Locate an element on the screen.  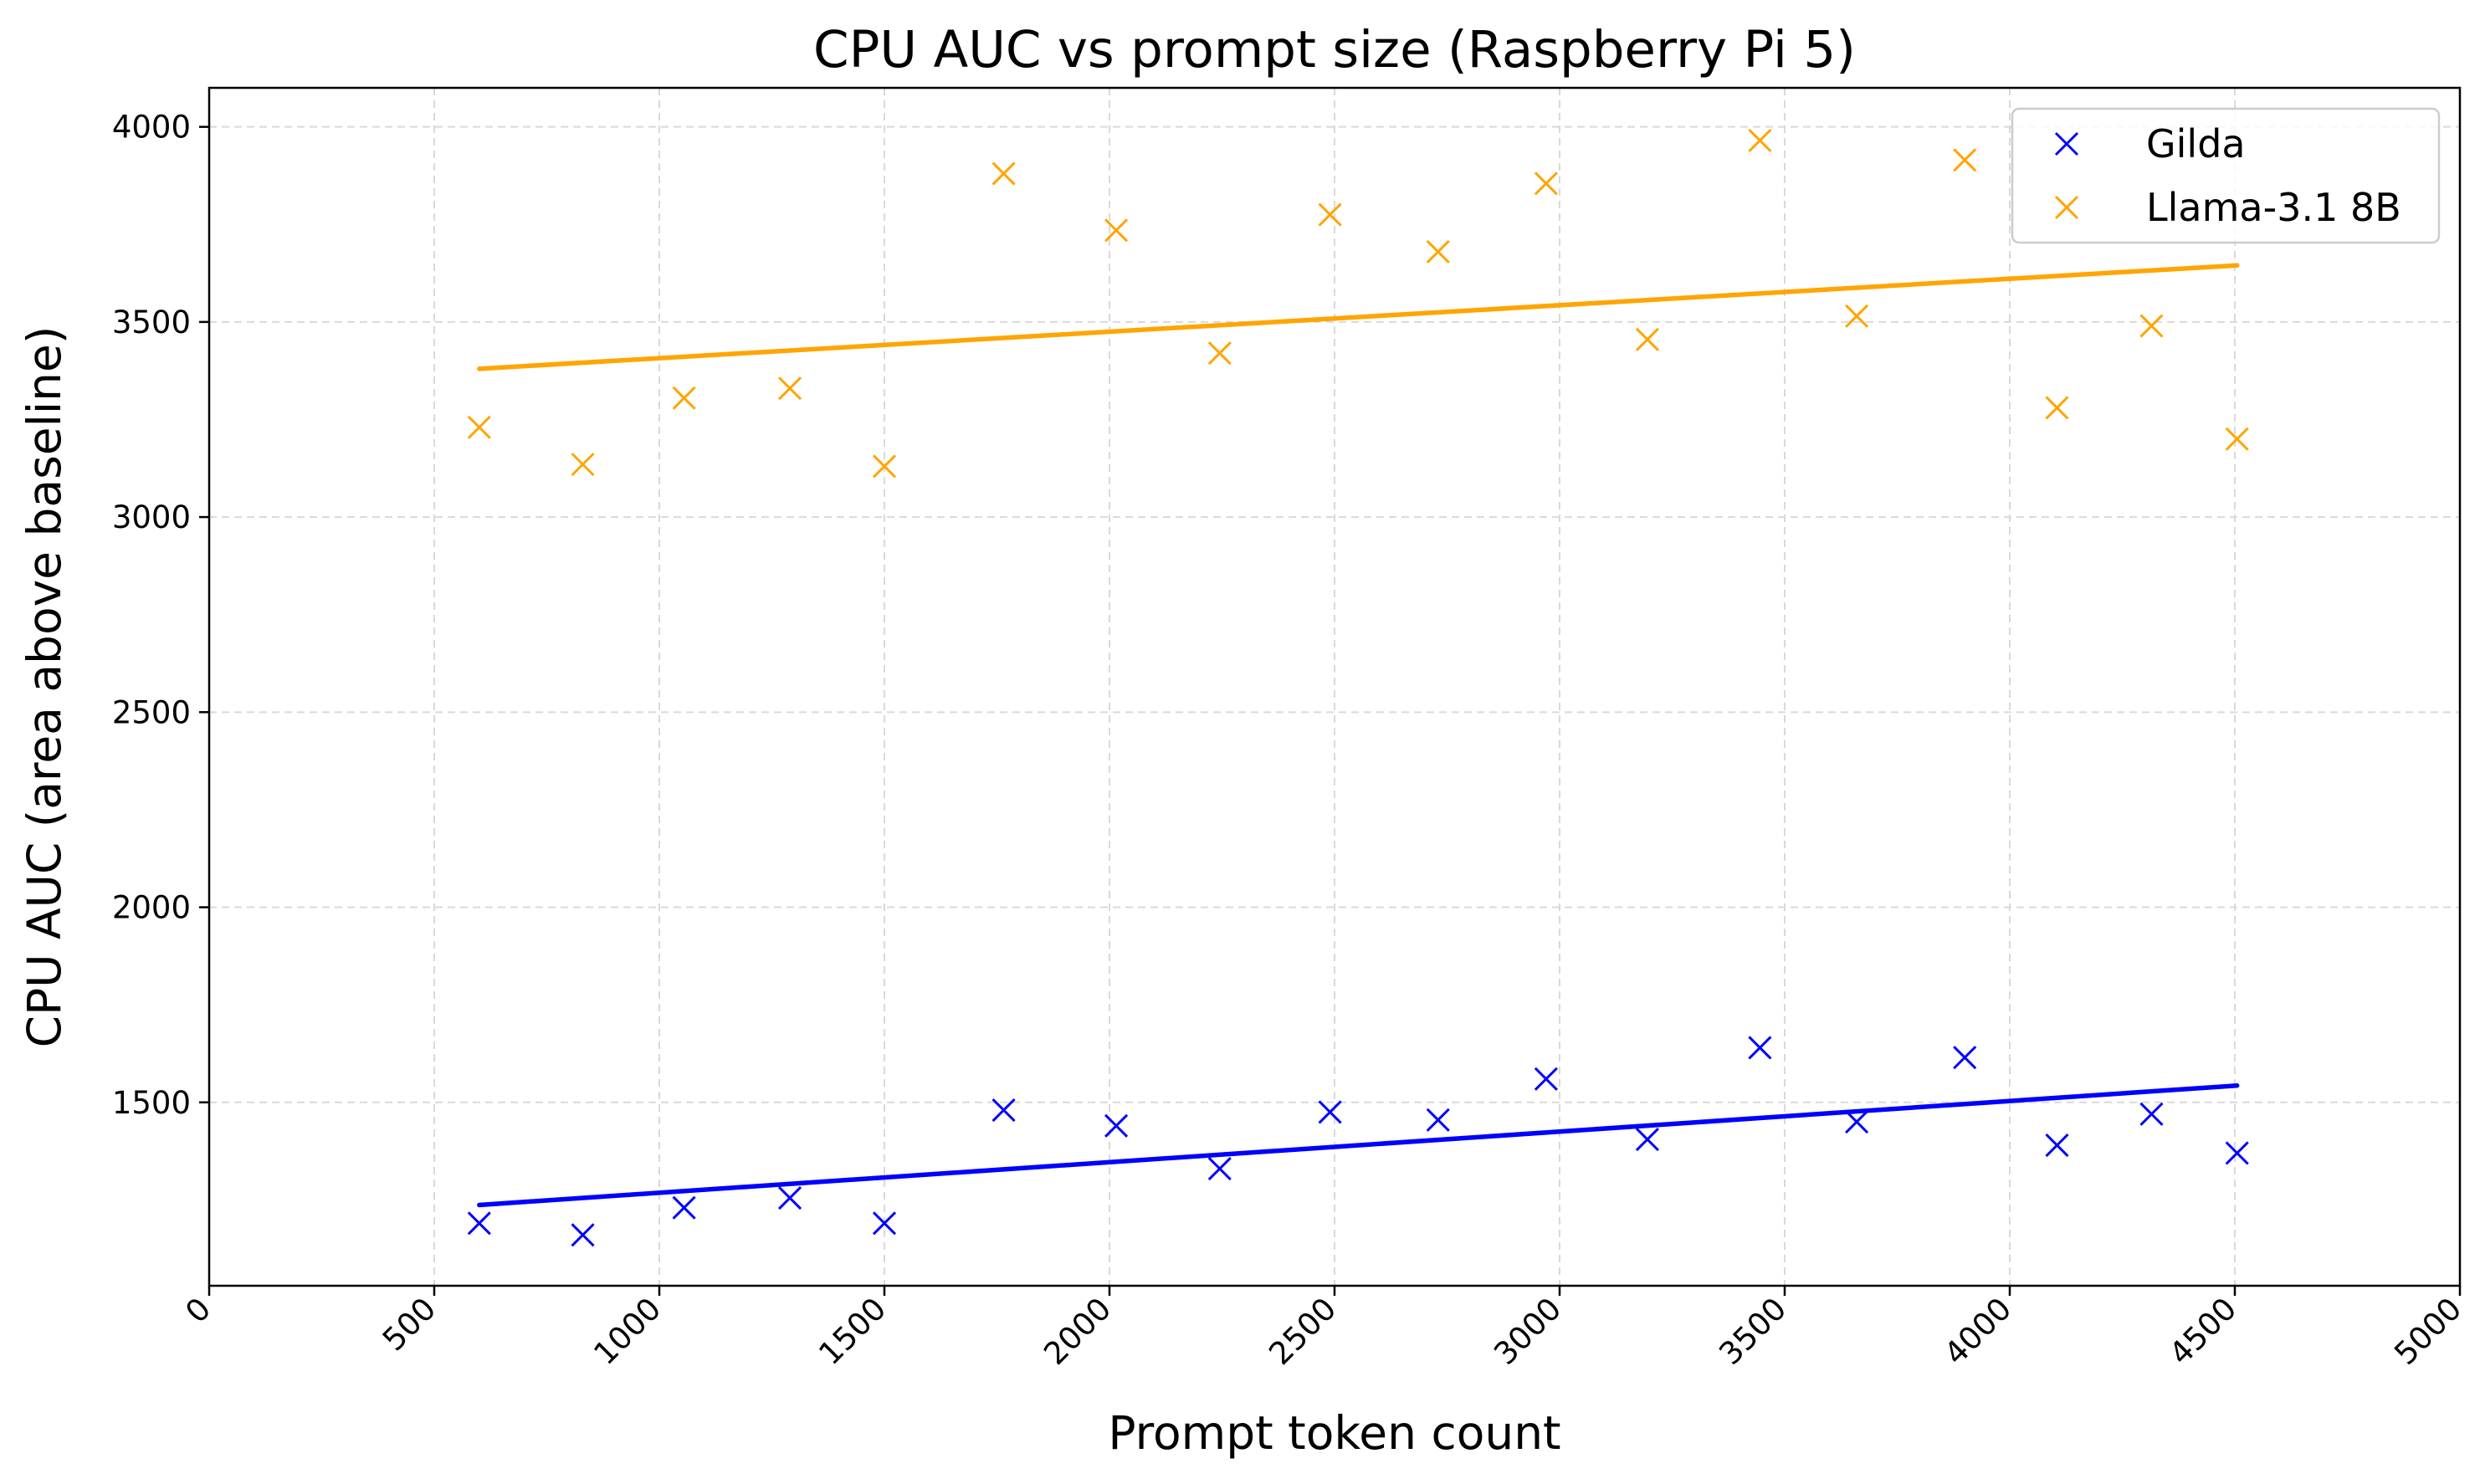
y-axis-title: CPU AUC (area above baseline) is located at coordinates (44, 687).